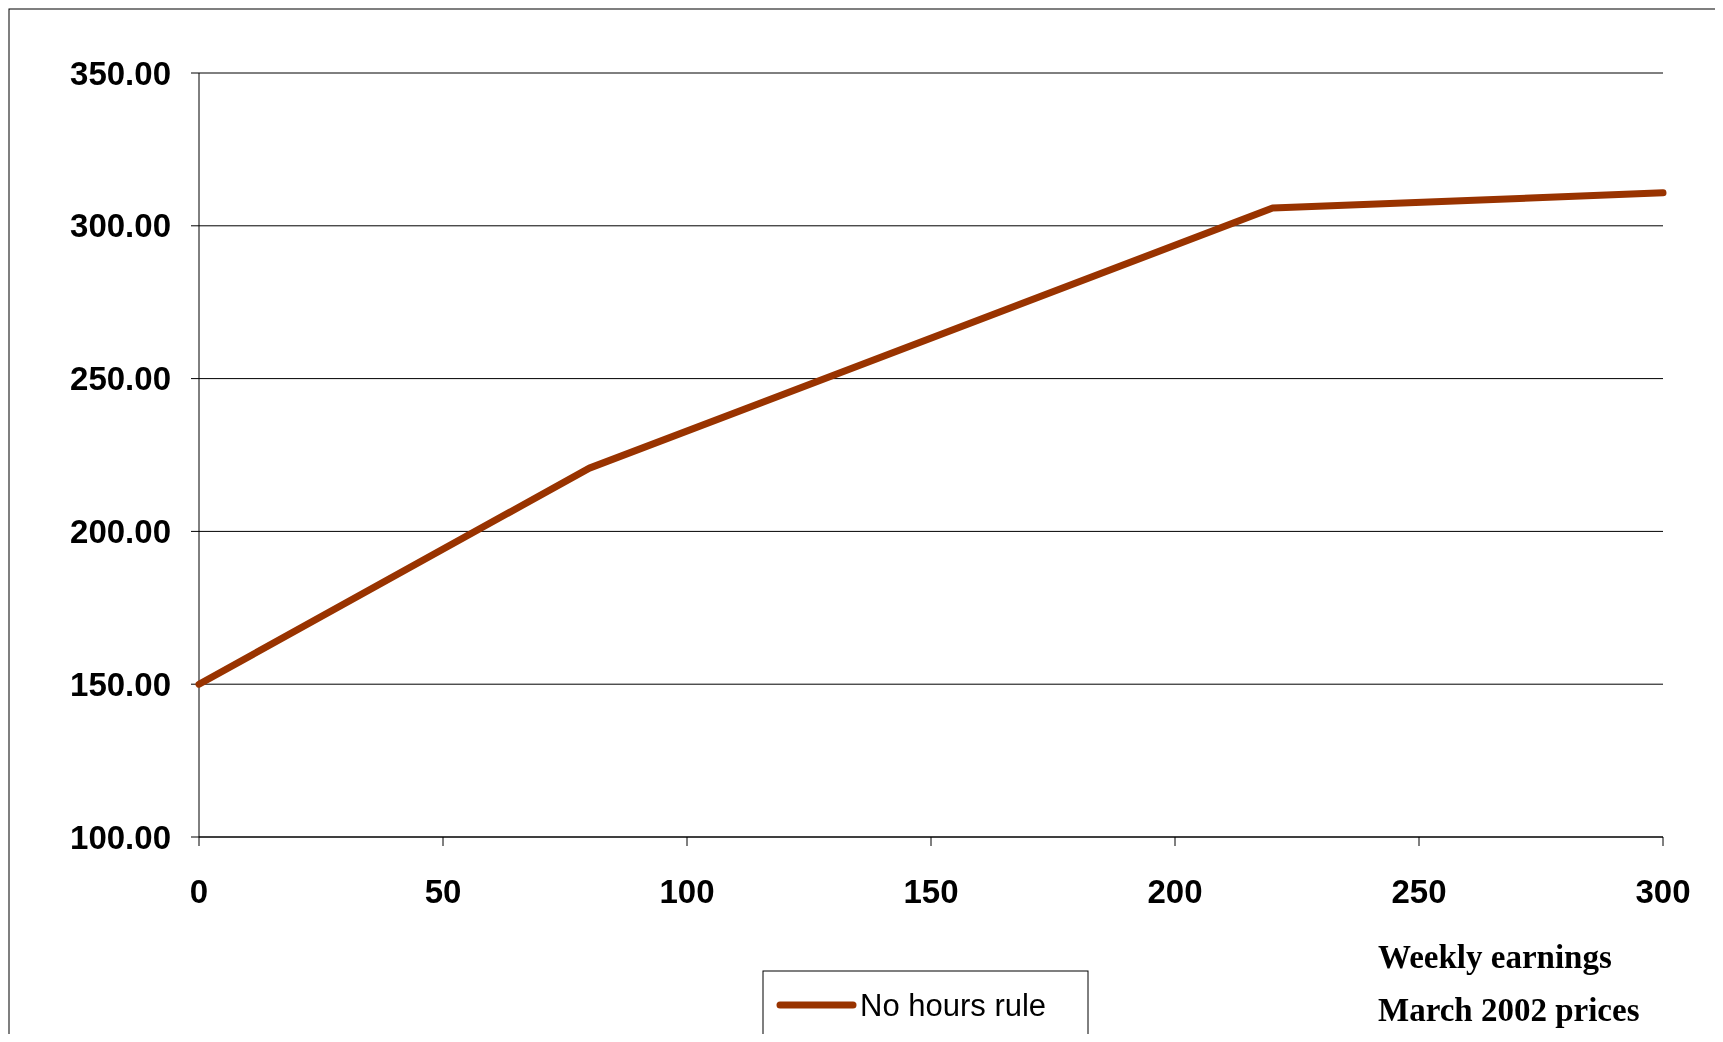 The width and height of the screenshot is (1723, 1042). What do you see at coordinates (120, 73) in the screenshot?
I see `y-tick-label: 350.00` at bounding box center [120, 73].